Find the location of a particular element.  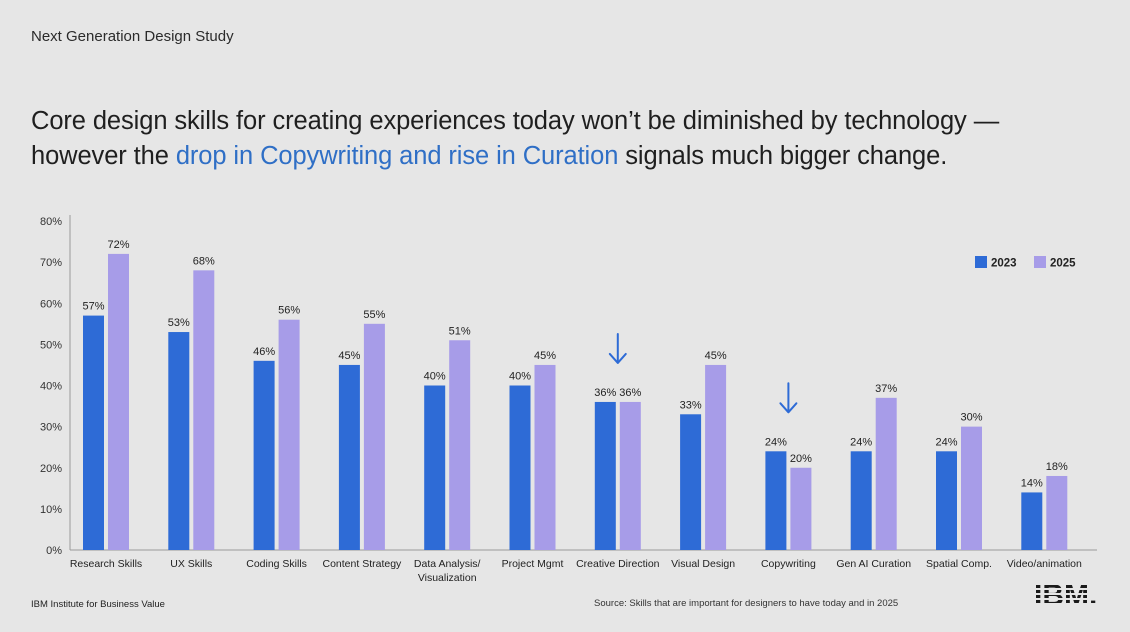

data-label-2023: 57% is located at coordinates (93, 307).